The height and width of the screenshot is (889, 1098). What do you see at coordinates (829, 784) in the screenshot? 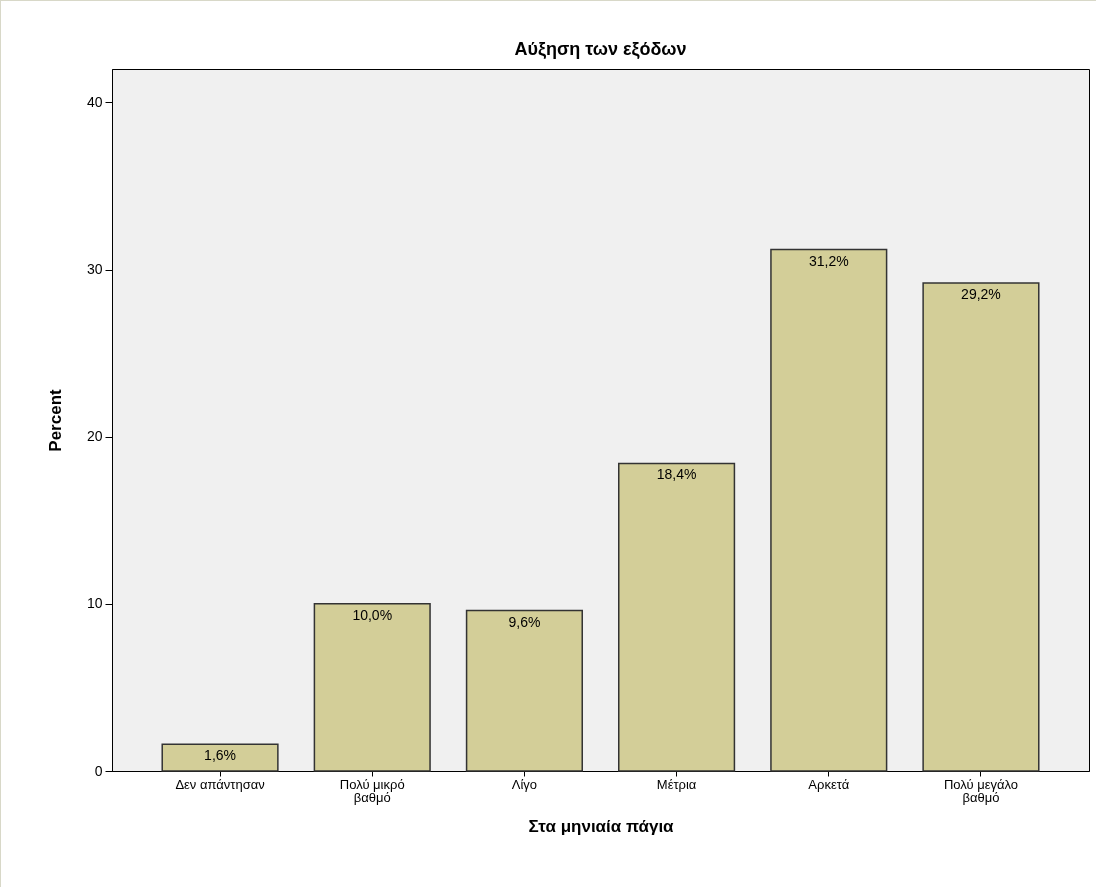
I see `x-tick-label: Αρκετά` at bounding box center [829, 784].